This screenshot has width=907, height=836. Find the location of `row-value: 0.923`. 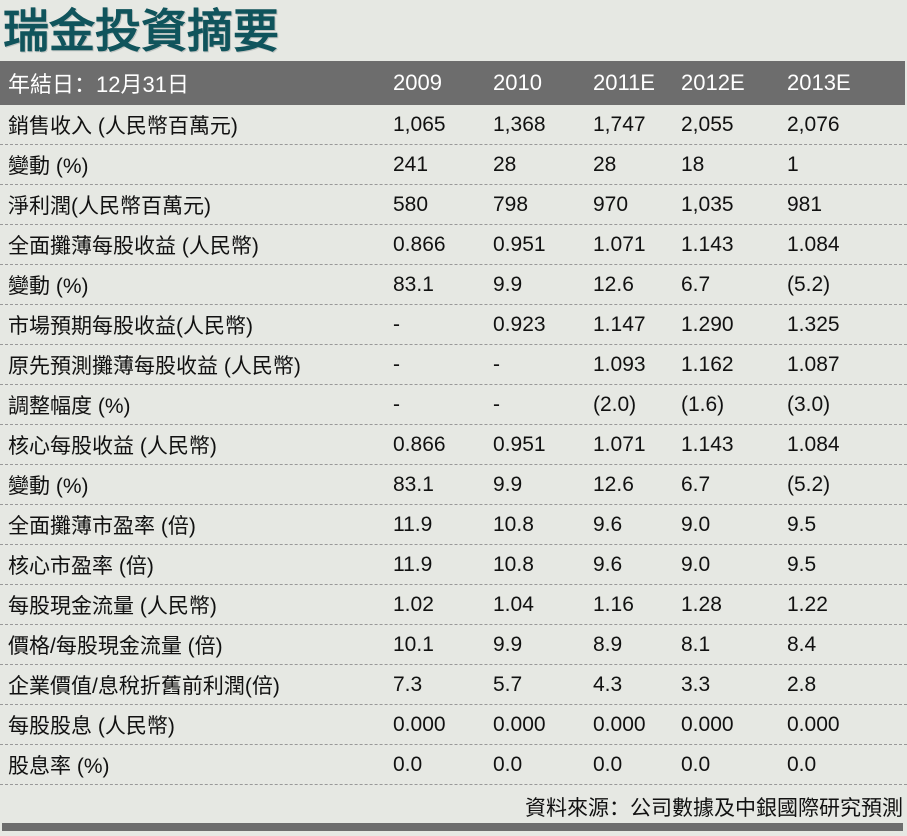

row-value: 0.923 is located at coordinates (519, 324).